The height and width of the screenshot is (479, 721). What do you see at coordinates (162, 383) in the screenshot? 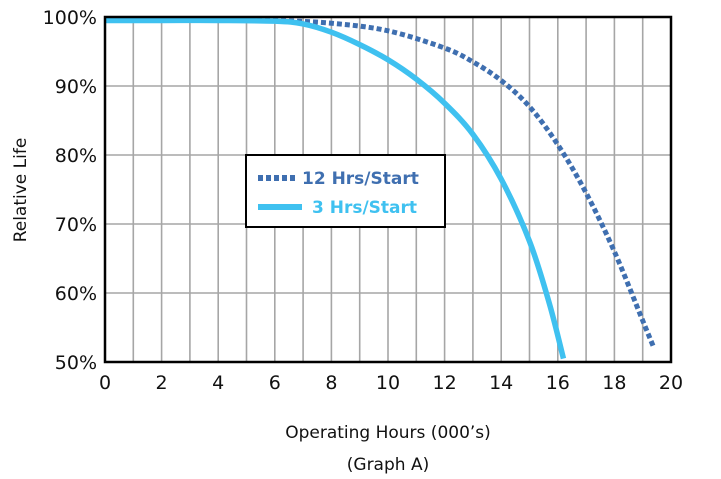
I see `x-tick-label: 2` at bounding box center [162, 383].